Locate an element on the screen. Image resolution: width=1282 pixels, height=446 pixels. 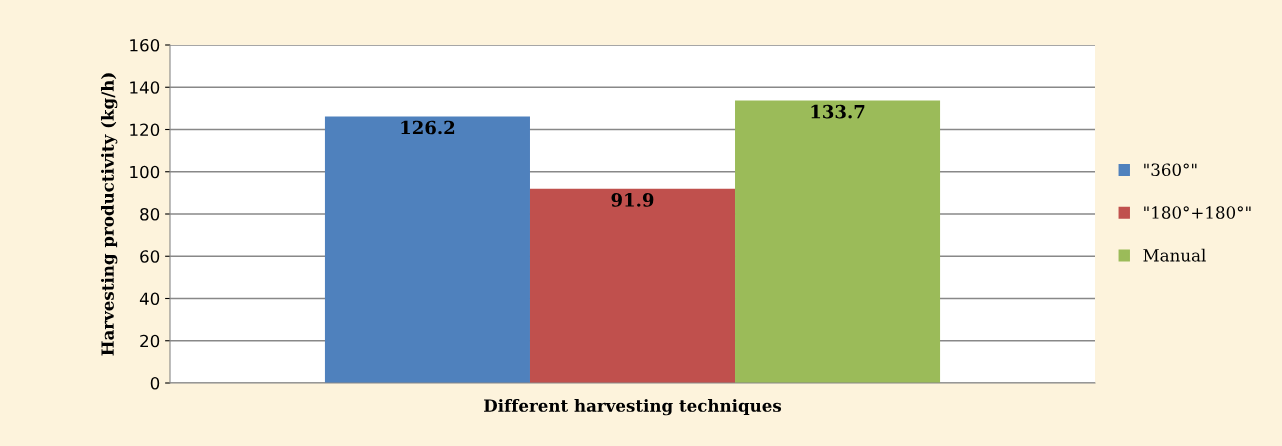
y-axis-title: Harvesting productivity (kg/h) is located at coordinates (109, 214).